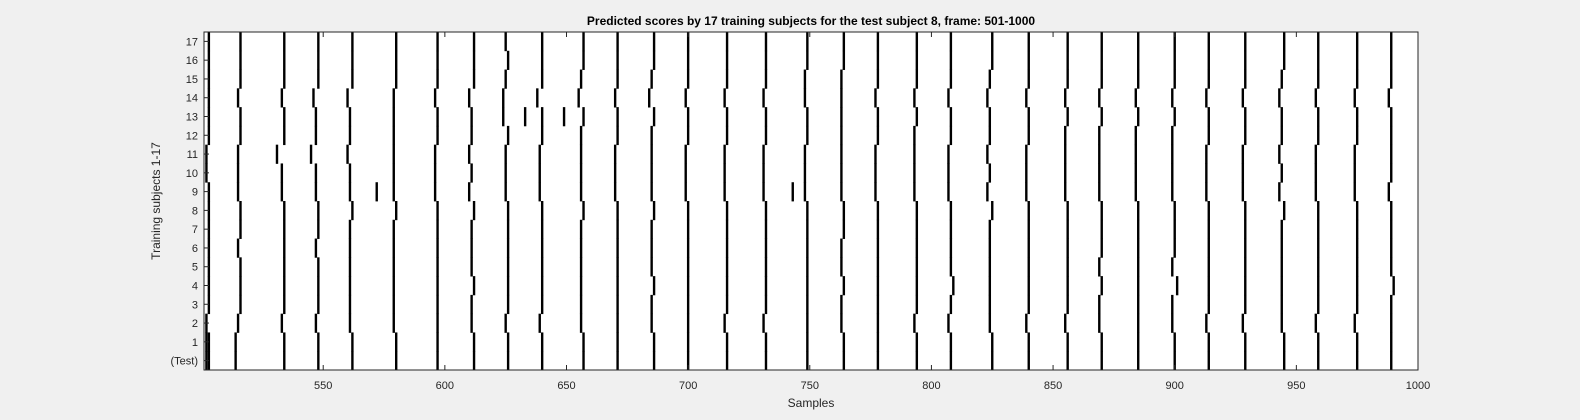 The width and height of the screenshot is (1580, 420). Describe the element at coordinates (192, 99) in the screenshot. I see `y-tick-label-14: 14` at that location.